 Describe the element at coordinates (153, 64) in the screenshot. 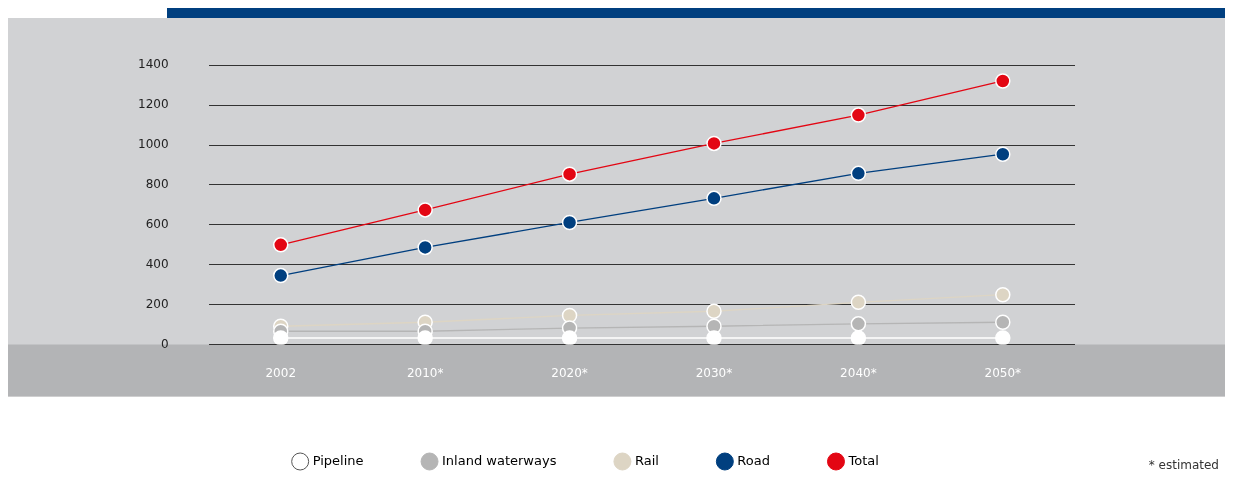

I see `y-tick-label: 1400` at that location.